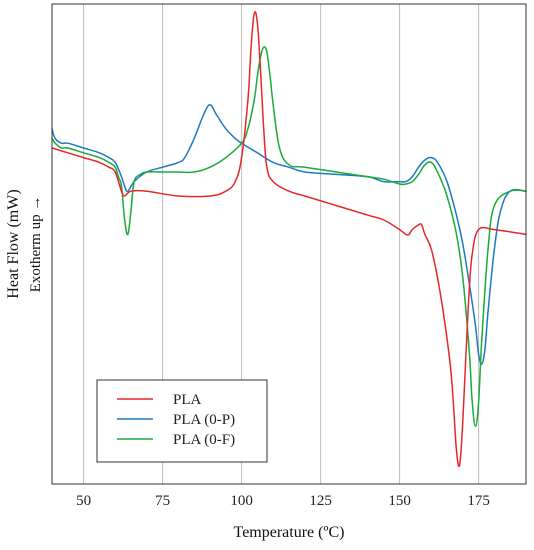 This screenshot has height=550, width=534. I want to click on x-tick-label: 125, so click(320, 501).